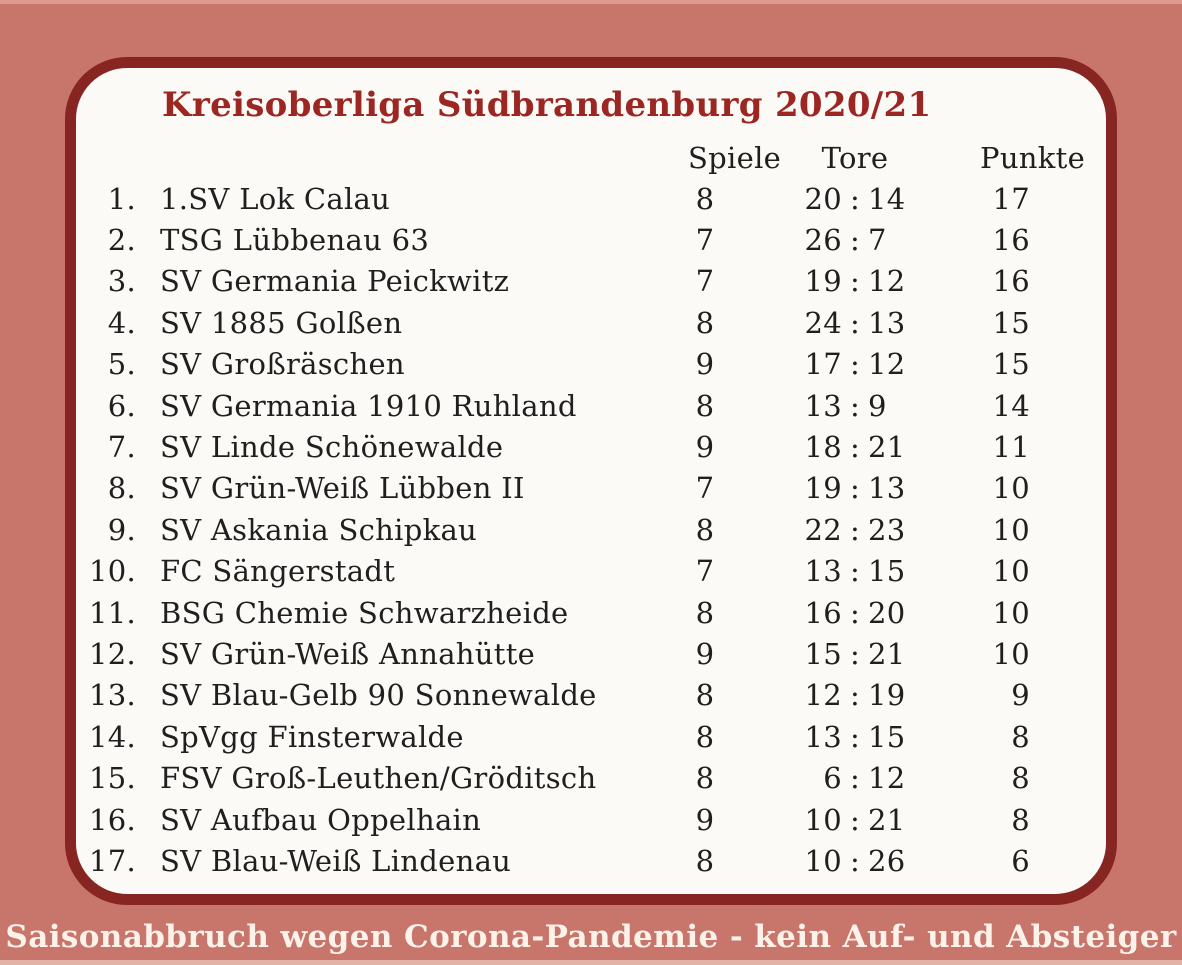 This screenshot has width=1182, height=965. What do you see at coordinates (887, 860) in the screenshot?
I see `goals-against: 26` at bounding box center [887, 860].